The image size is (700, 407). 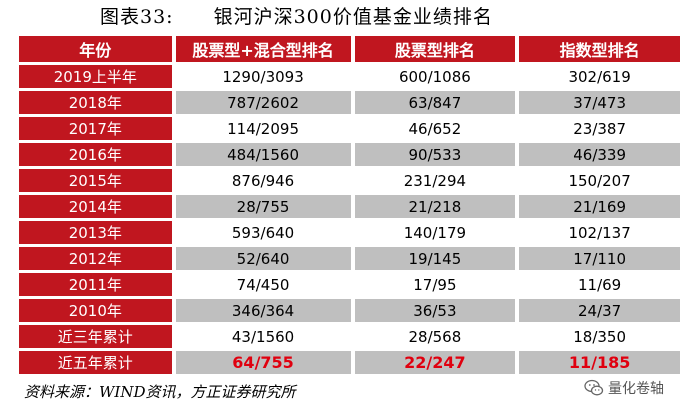 What do you see at coordinates (599, 154) in the screenshot?
I see `cell-index: 46/339` at bounding box center [599, 154].